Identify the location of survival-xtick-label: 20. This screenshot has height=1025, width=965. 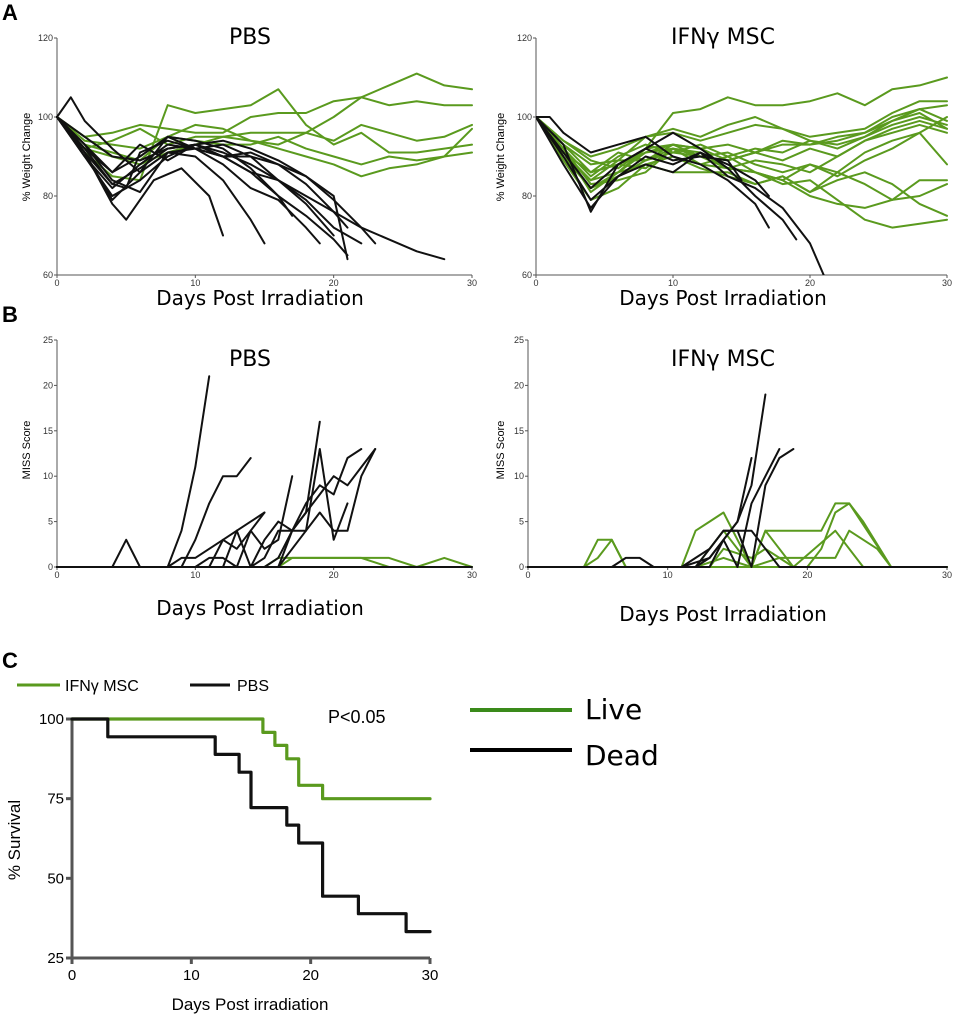
(310, 975).